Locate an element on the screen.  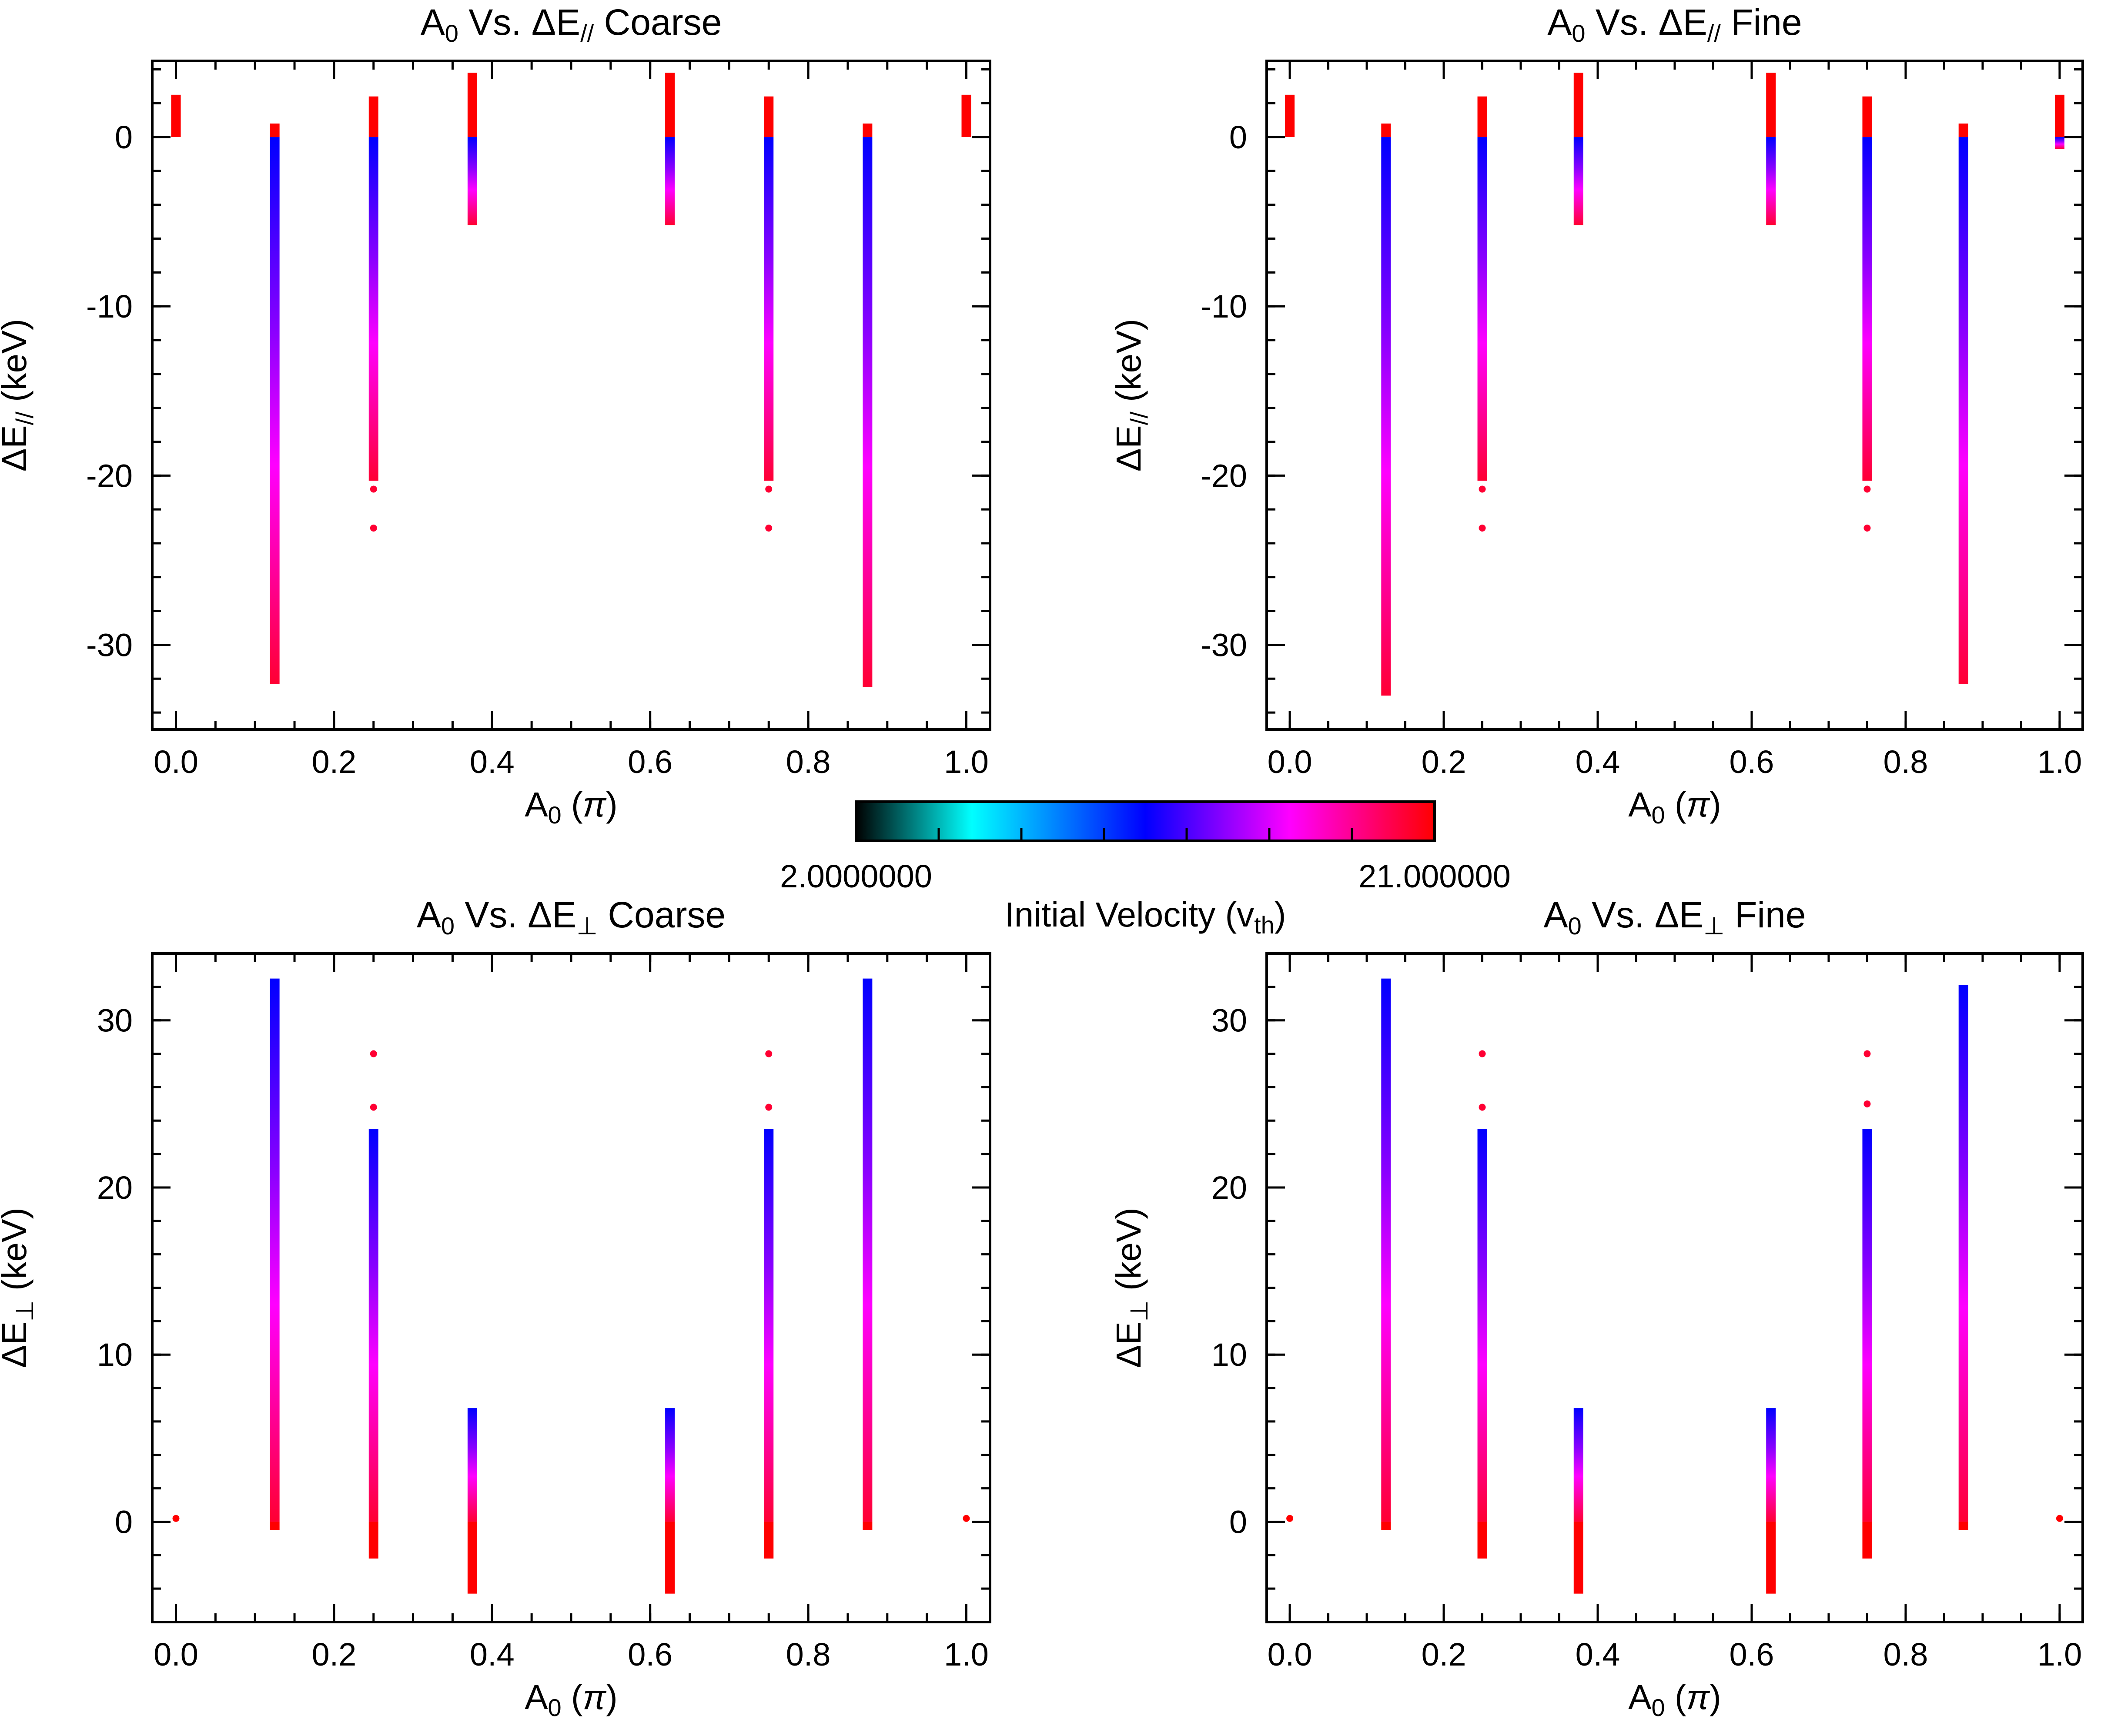
colorbar-title-sub: th is located at coordinates (1265, 925).